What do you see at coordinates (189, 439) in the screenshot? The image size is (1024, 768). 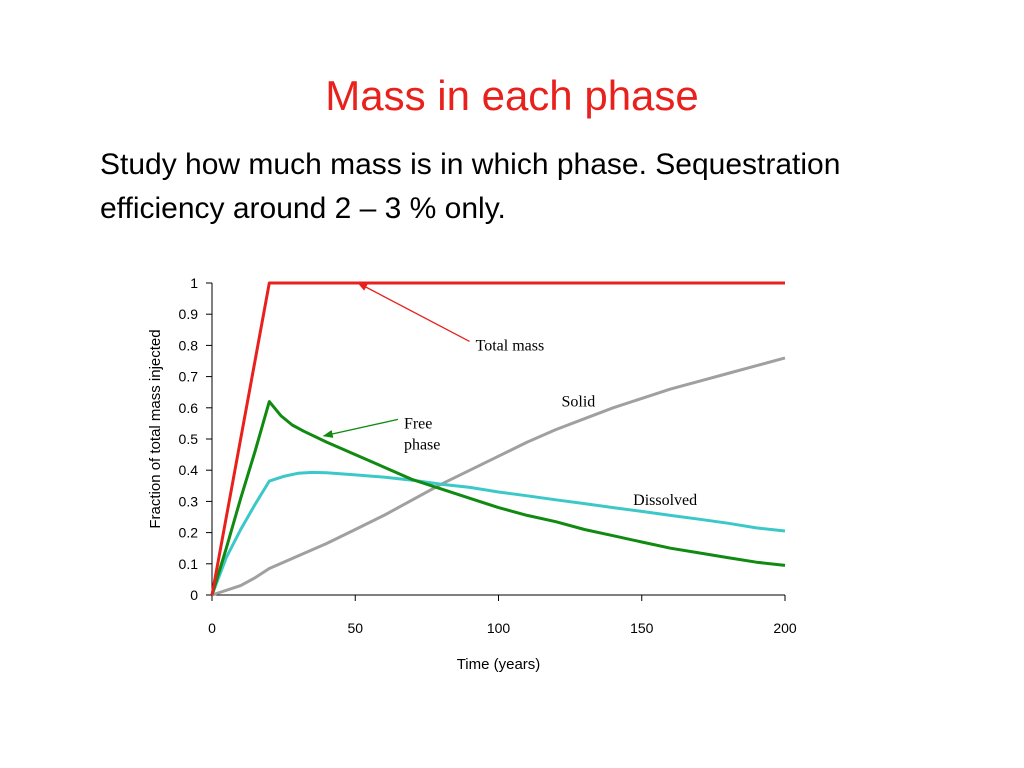 I see `y-tick-label: 0.5` at bounding box center [189, 439].